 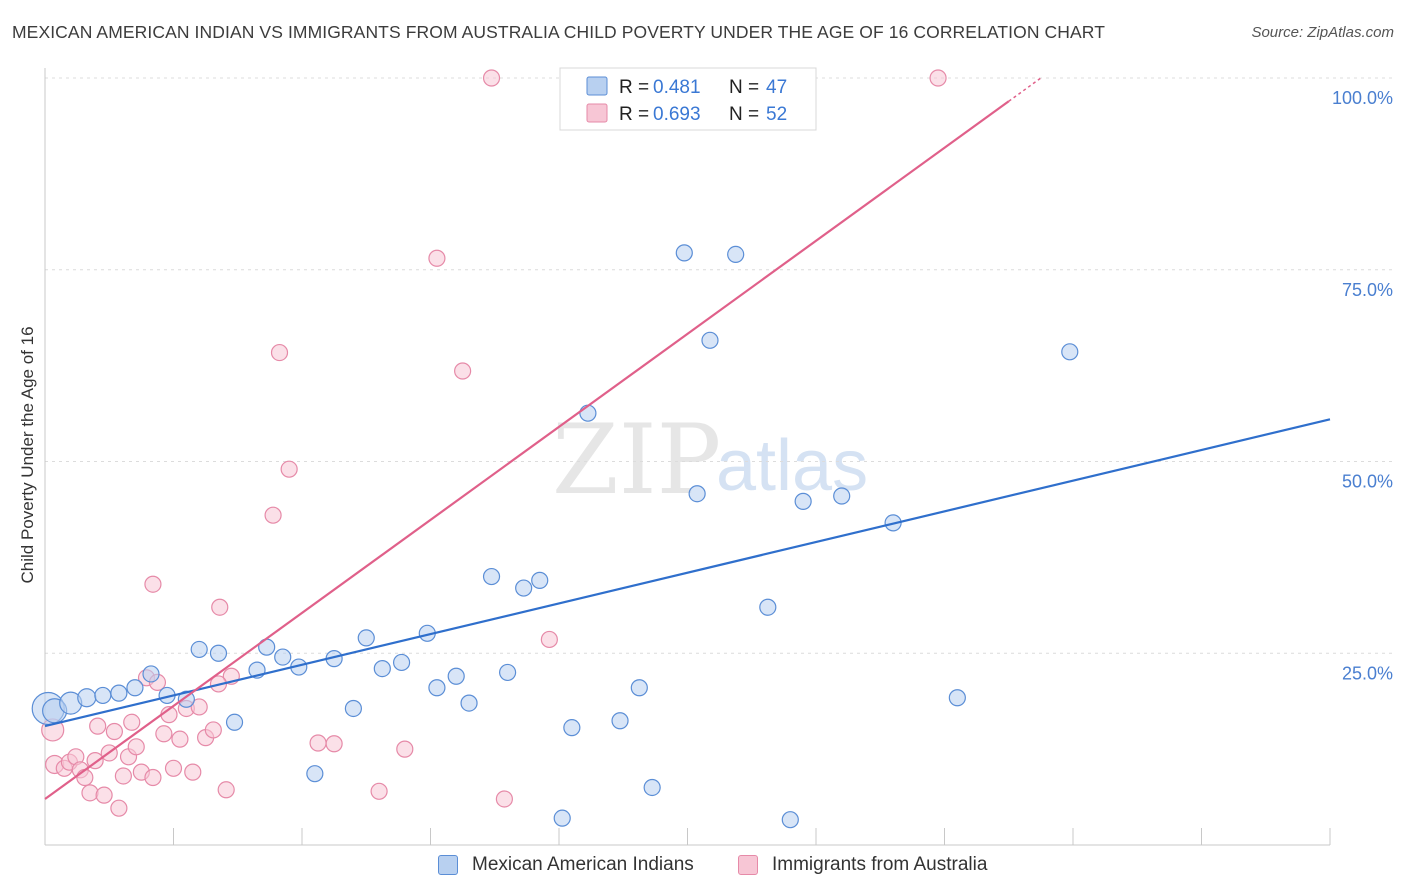 What do you see at coordinates (634, 114) in the screenshot?
I see `legend-r-label-2: R =` at bounding box center [634, 114].